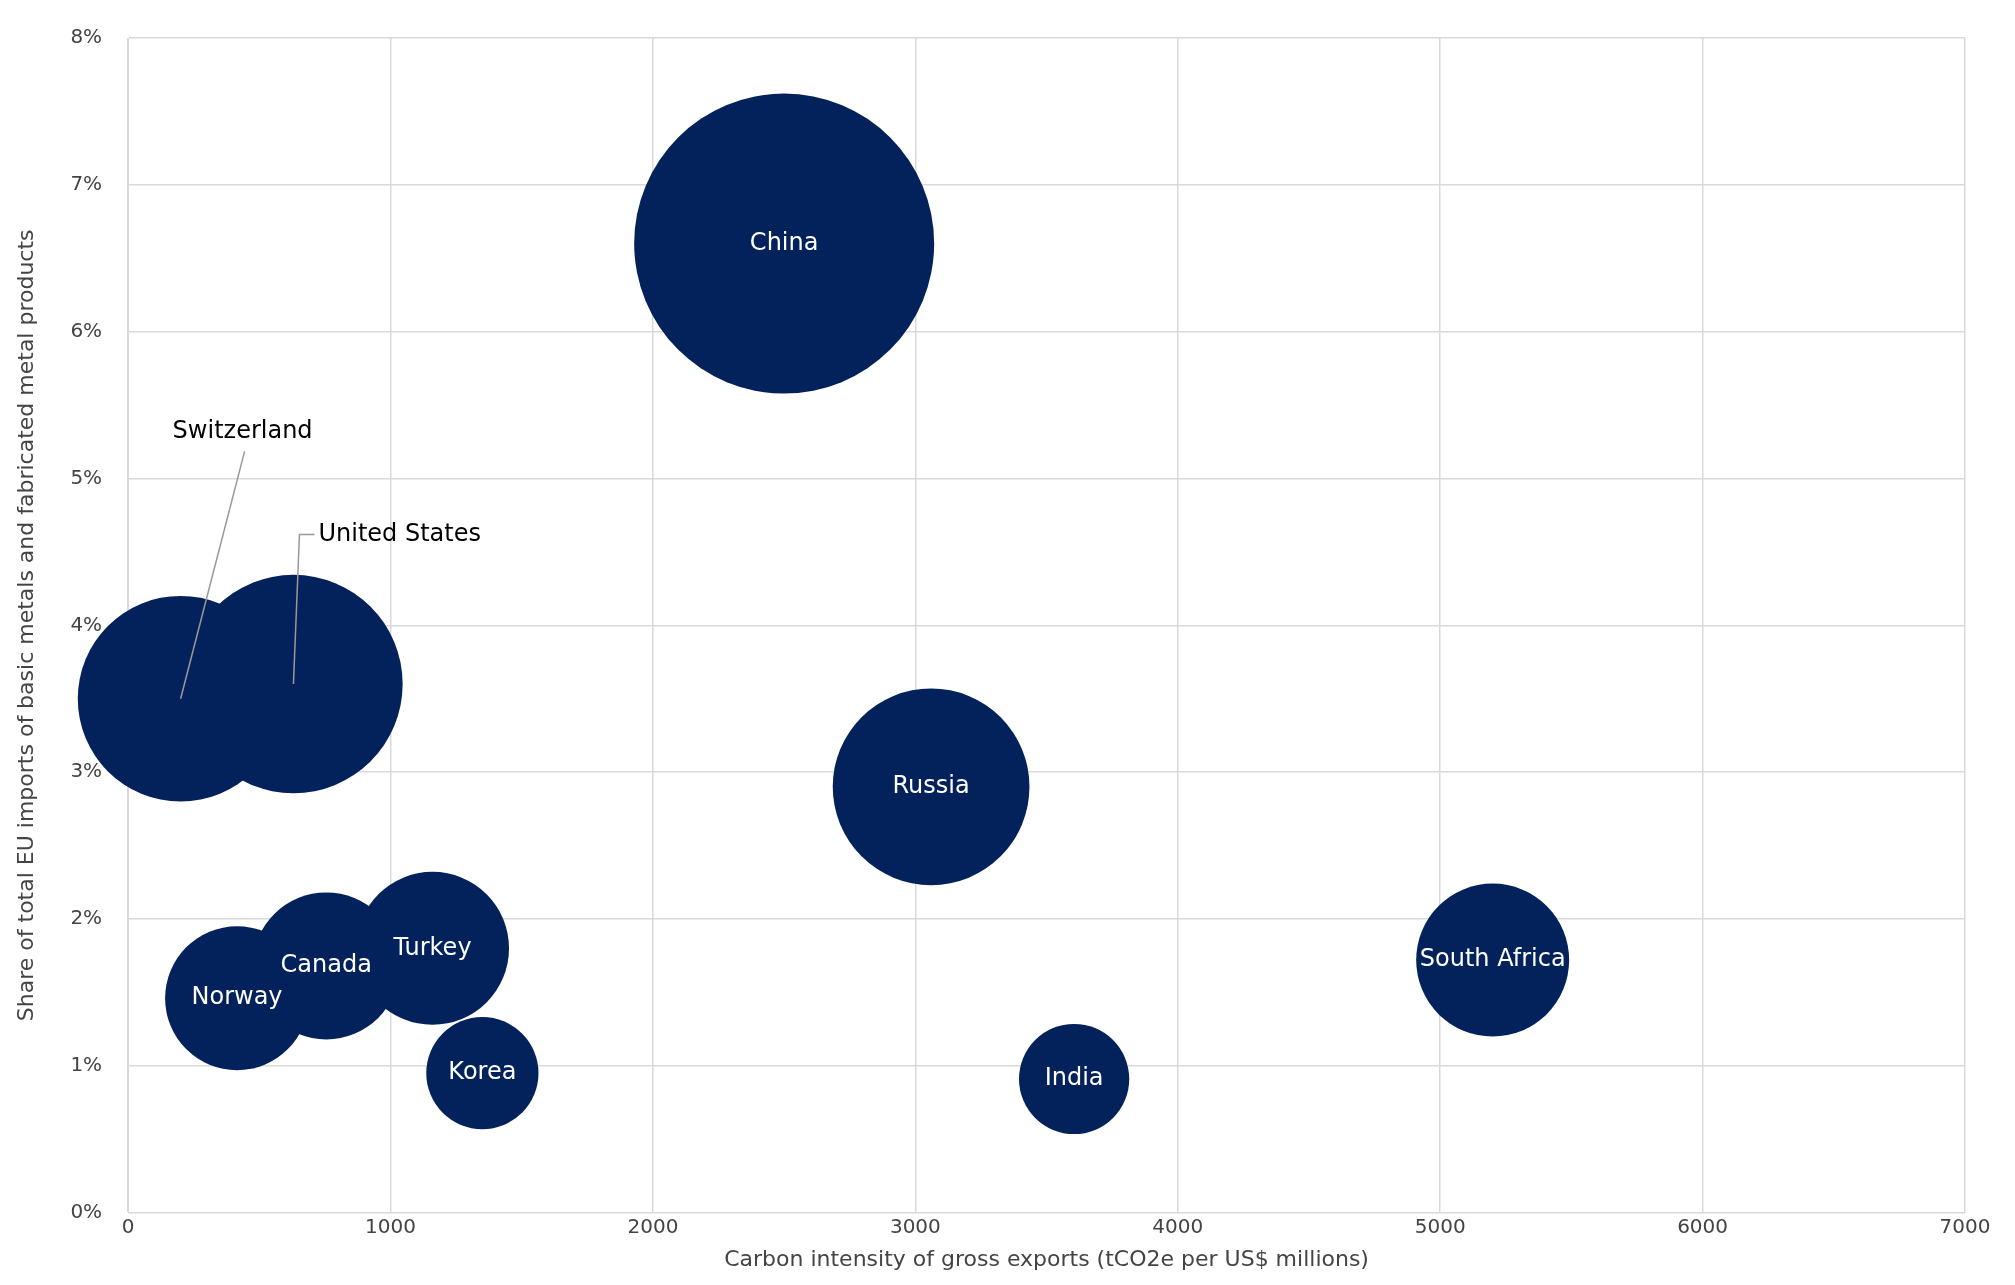 The height and width of the screenshot is (1285, 2015). I want to click on x-tick-label: 0, so click(128, 1225).